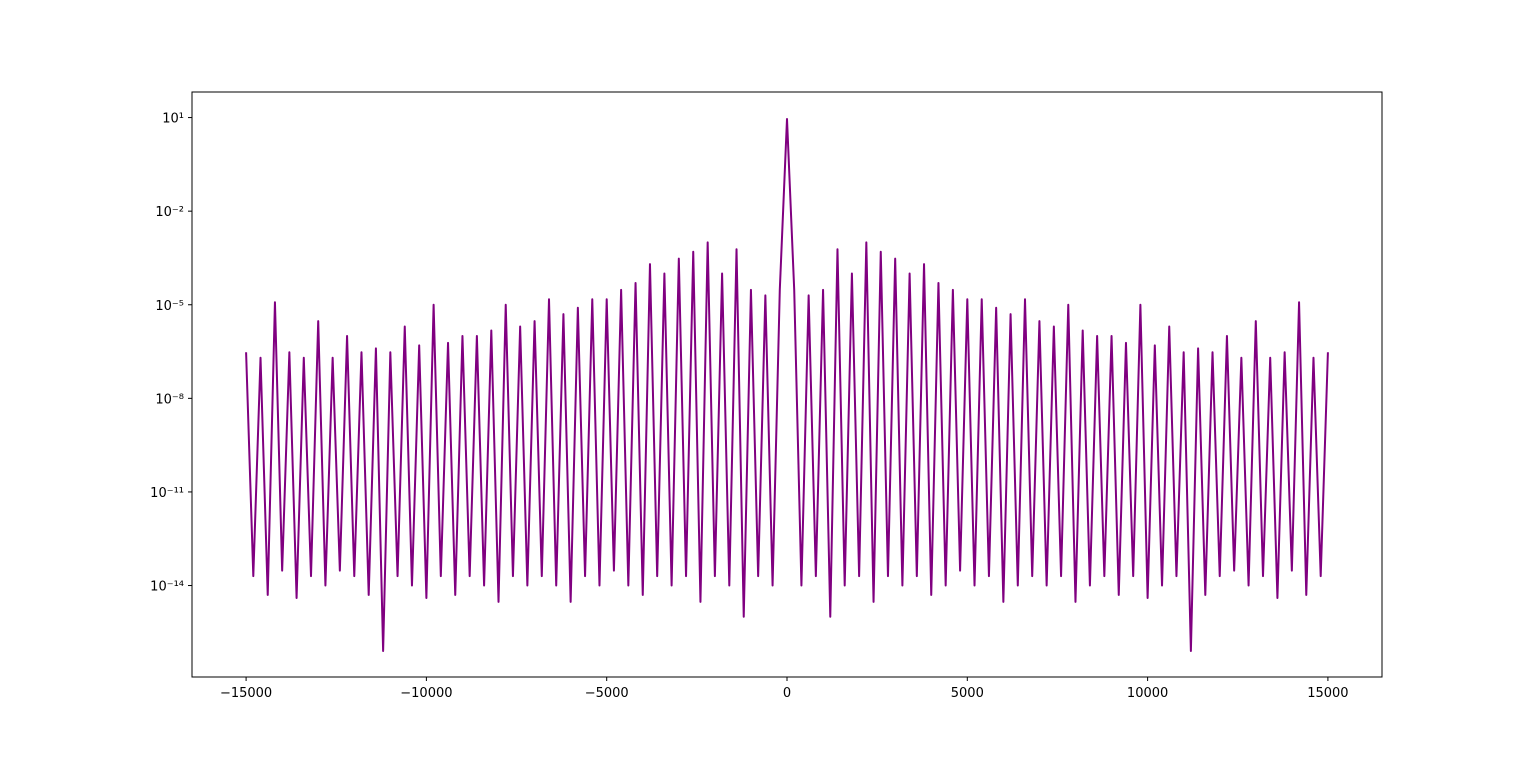 The height and width of the screenshot is (762, 1536). What do you see at coordinates (167, 587) in the screenshot?
I see `y-tick-label: 10⁻¹⁴` at bounding box center [167, 587].